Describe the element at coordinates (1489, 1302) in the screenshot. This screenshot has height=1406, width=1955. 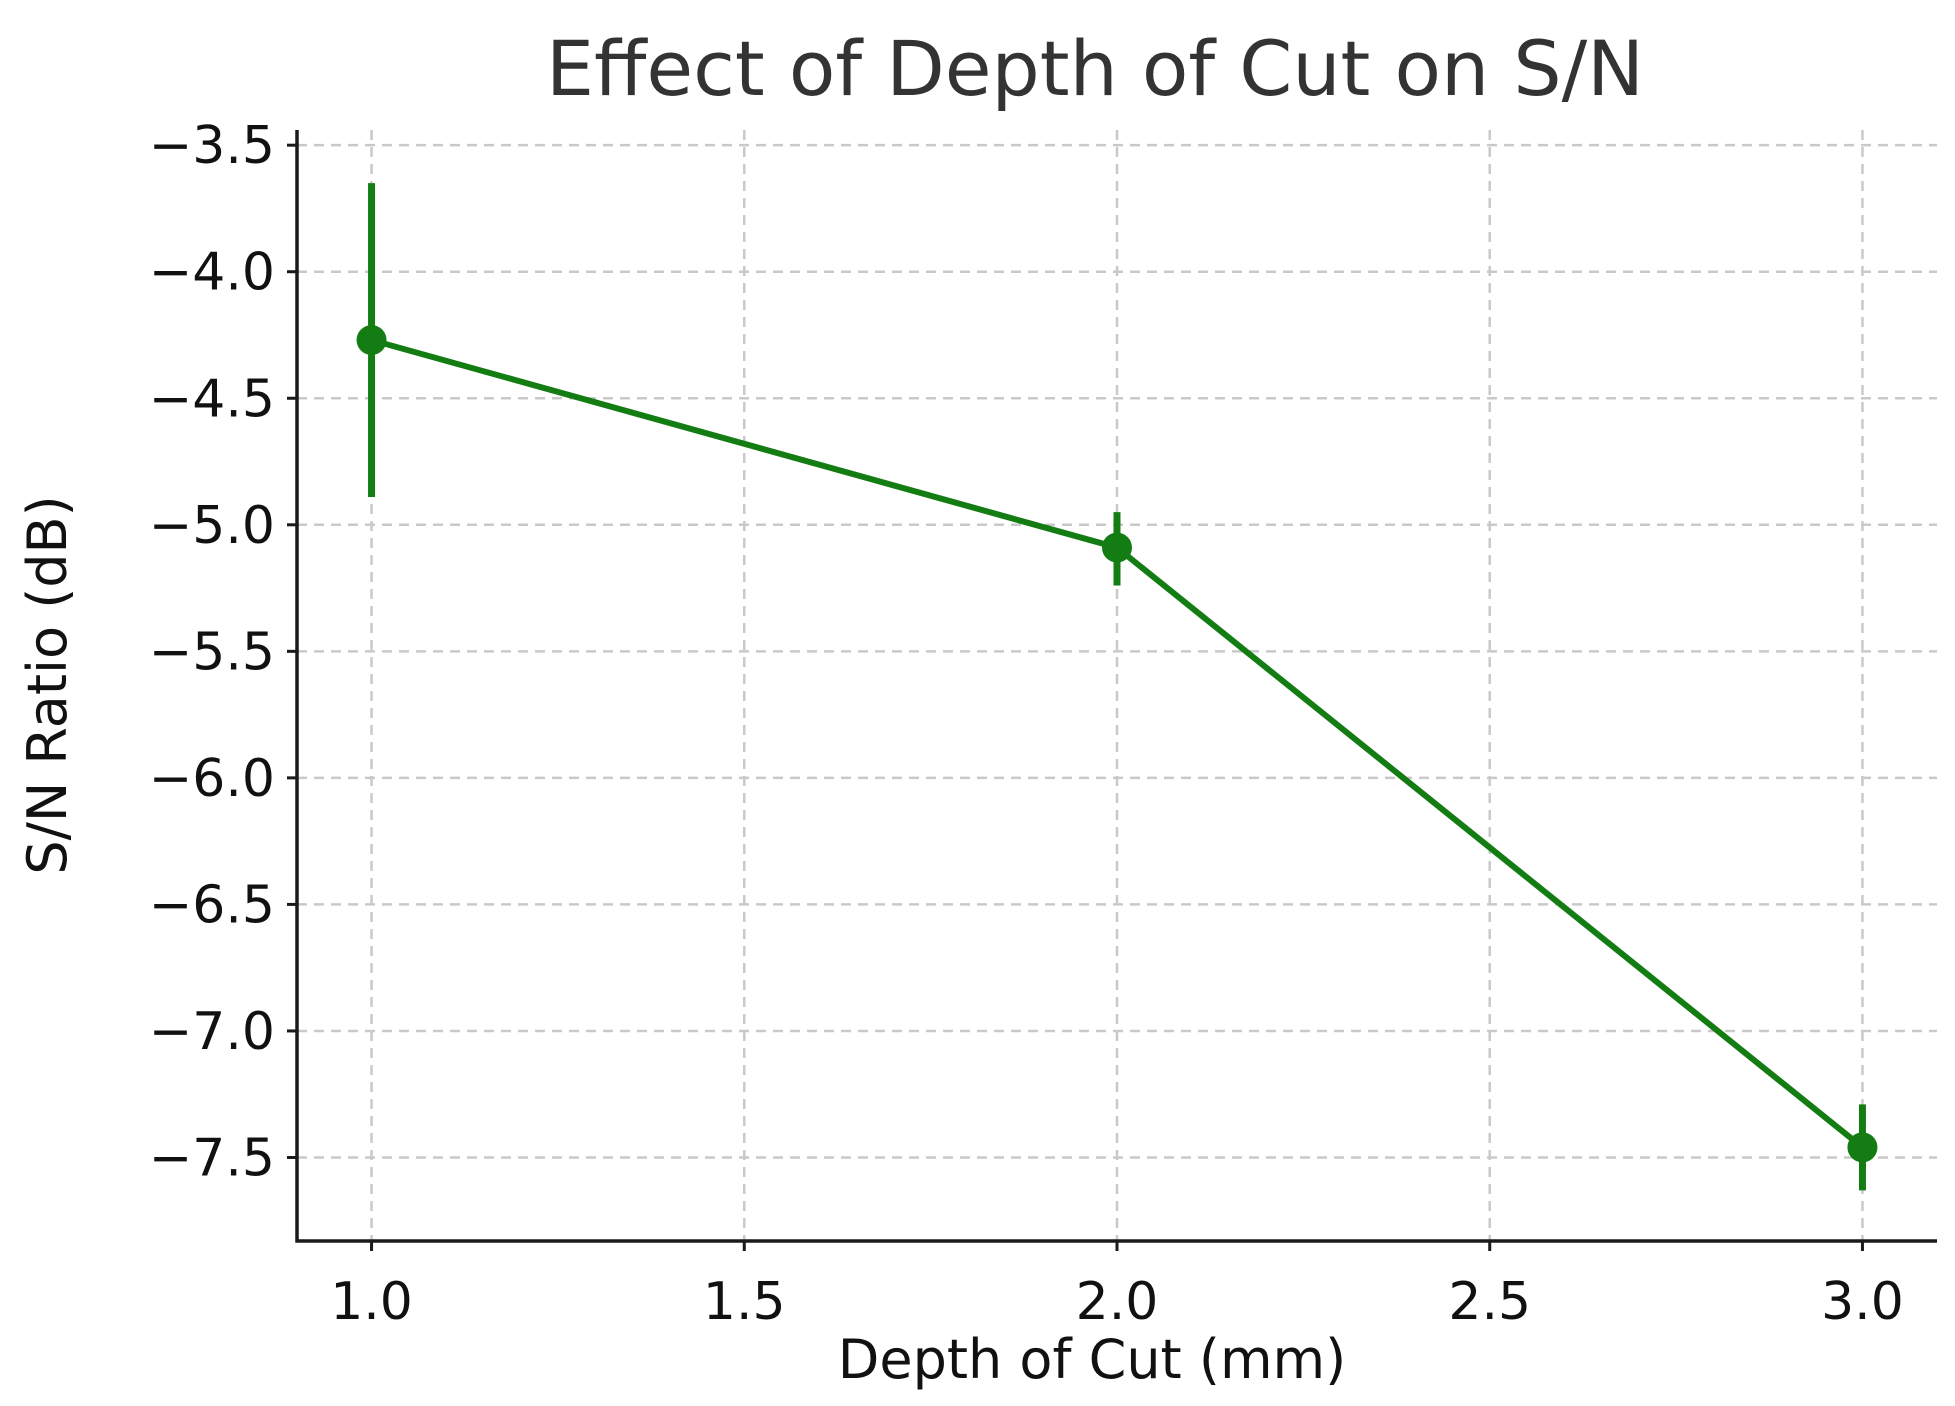
I see `x-tick-label: 2.5` at that location.